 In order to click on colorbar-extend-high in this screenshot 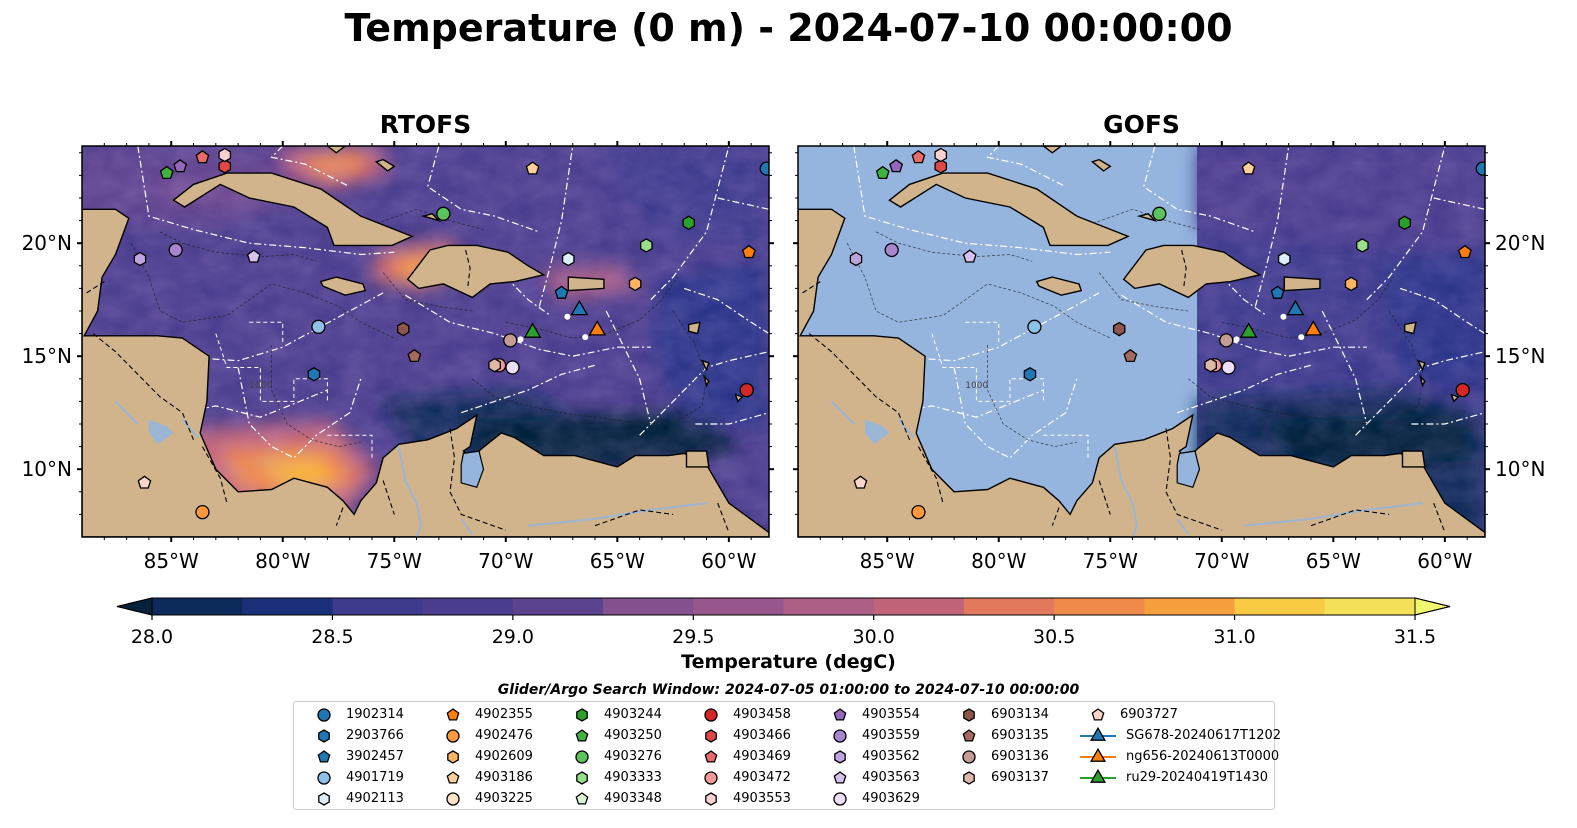, I will do `click(1432, 606)`.